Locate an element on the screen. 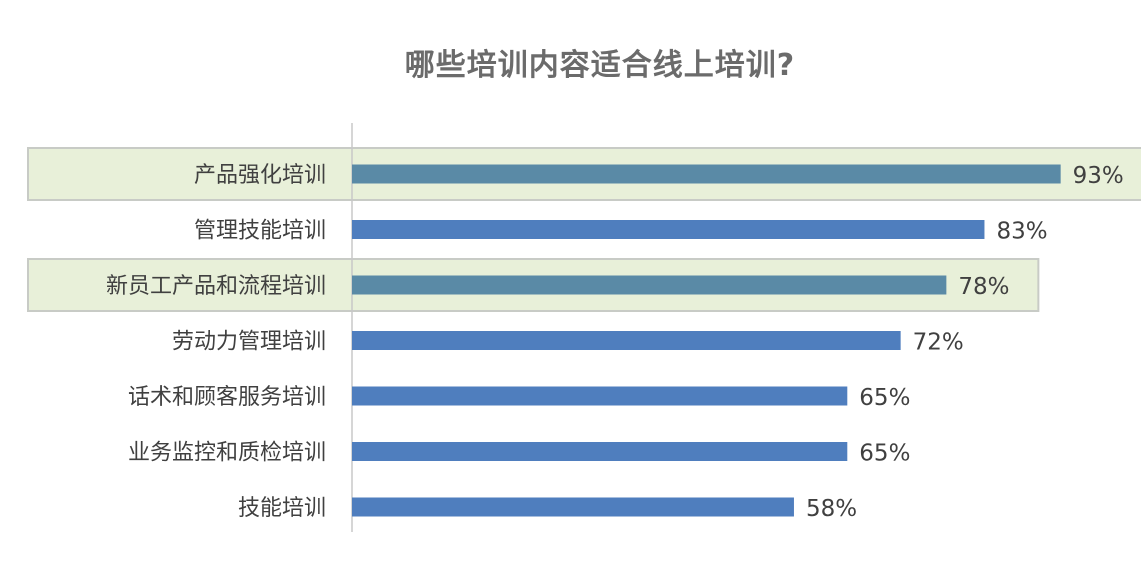 This screenshot has height=561, width=1141. data-label: 78% is located at coordinates (983, 287).